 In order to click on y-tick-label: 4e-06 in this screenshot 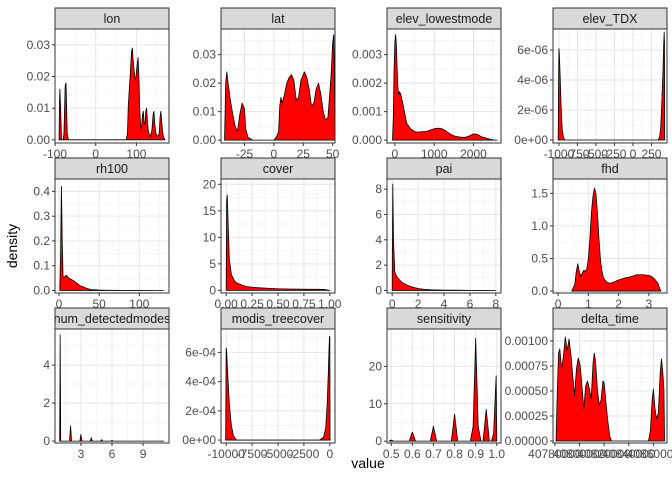, I will do `click(532, 80)`.